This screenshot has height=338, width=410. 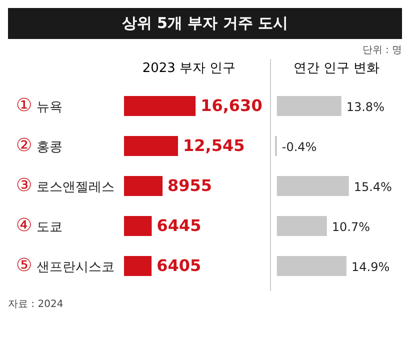 What do you see at coordinates (231, 105) in the screenshot?
I see `data-label: 16,630` at bounding box center [231, 105].